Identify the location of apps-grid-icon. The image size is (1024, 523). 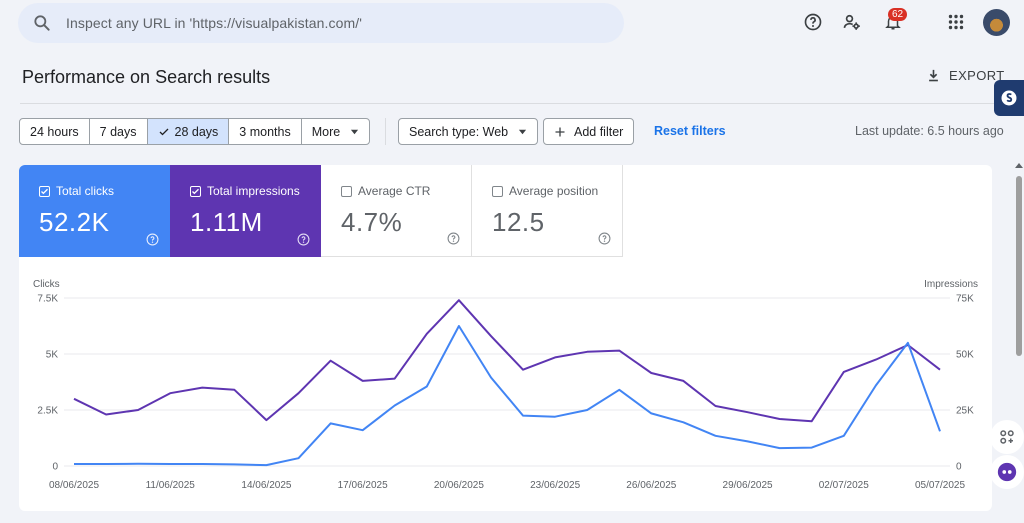
(956, 22).